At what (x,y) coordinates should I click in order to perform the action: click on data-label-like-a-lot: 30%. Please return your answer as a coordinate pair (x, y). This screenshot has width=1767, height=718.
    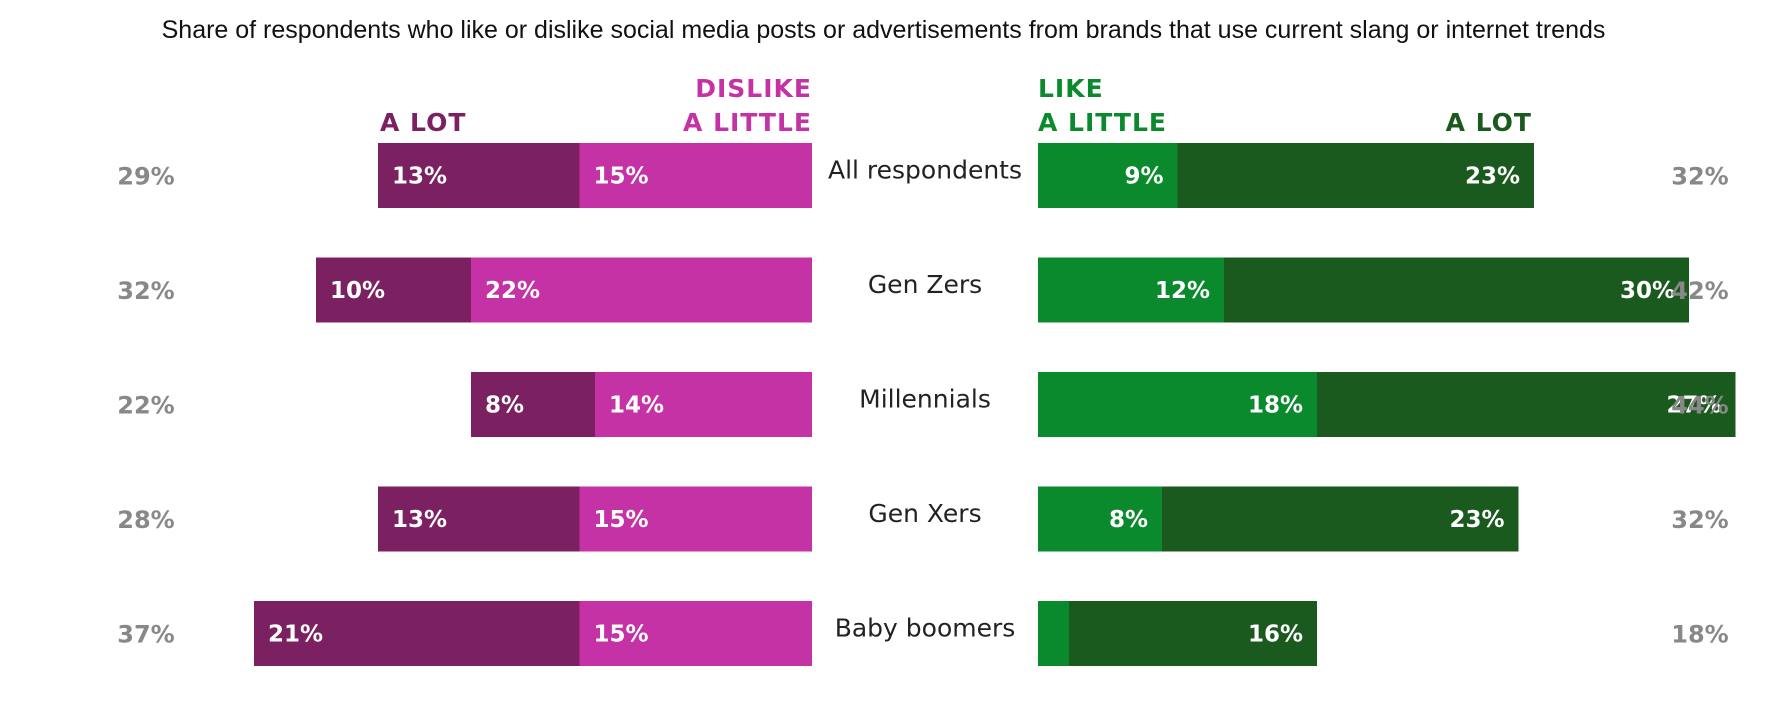
    Looking at the image, I should click on (1647, 291).